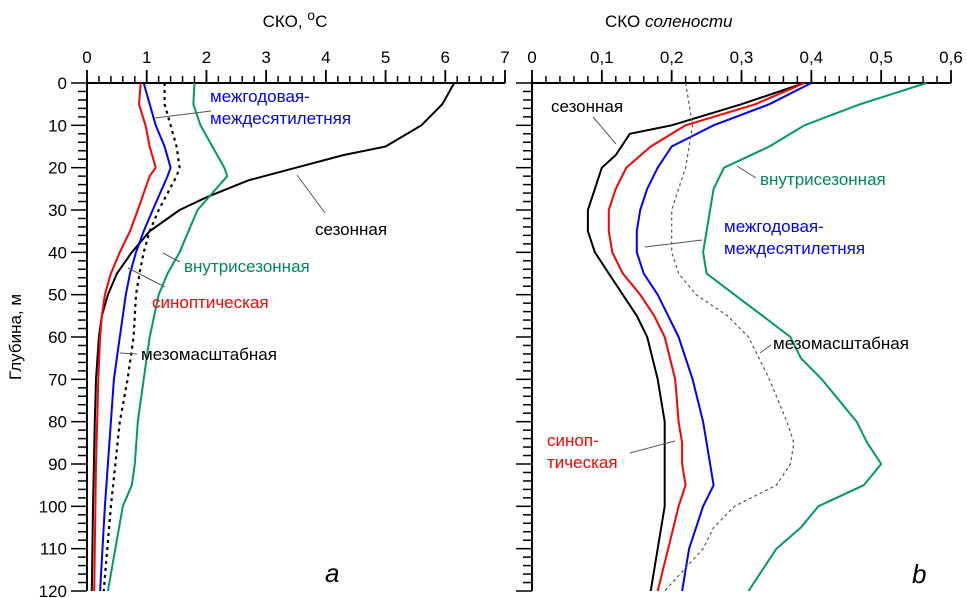 This screenshot has height=598, width=967. I want to click on panel-b-leaders, so click(682, 285).